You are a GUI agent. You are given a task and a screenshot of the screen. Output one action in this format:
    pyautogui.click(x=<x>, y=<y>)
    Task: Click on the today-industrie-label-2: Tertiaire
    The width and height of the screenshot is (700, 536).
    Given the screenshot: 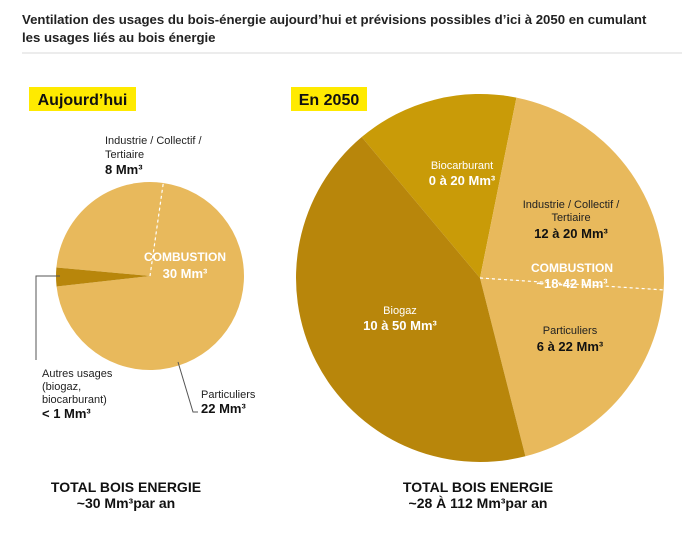 What is the action you would take?
    pyautogui.click(x=124, y=155)
    